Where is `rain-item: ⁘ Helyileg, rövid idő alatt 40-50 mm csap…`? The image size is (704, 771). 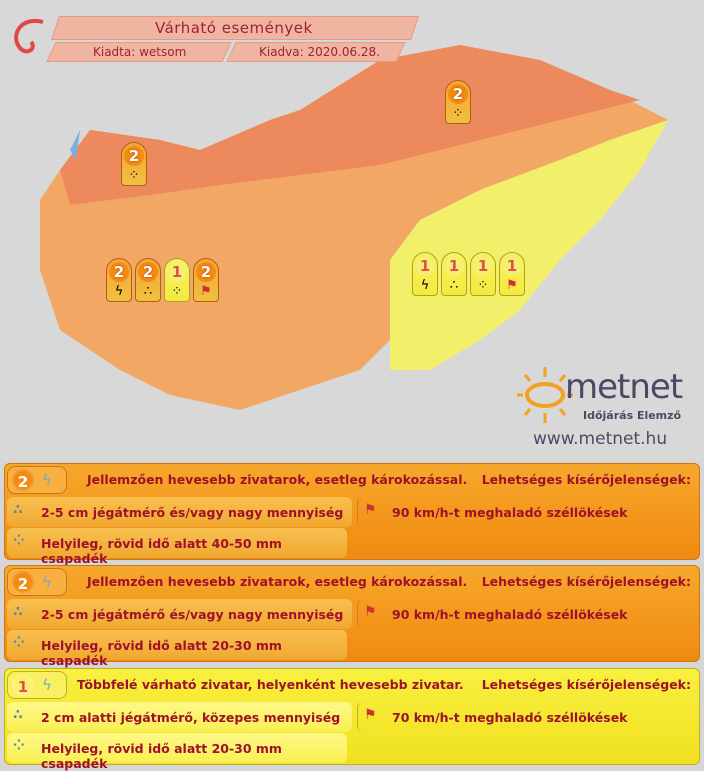
rain-item: ⁘ Helyileg, rövid idő alatt 40-50 mm csap… is located at coordinates (177, 547).